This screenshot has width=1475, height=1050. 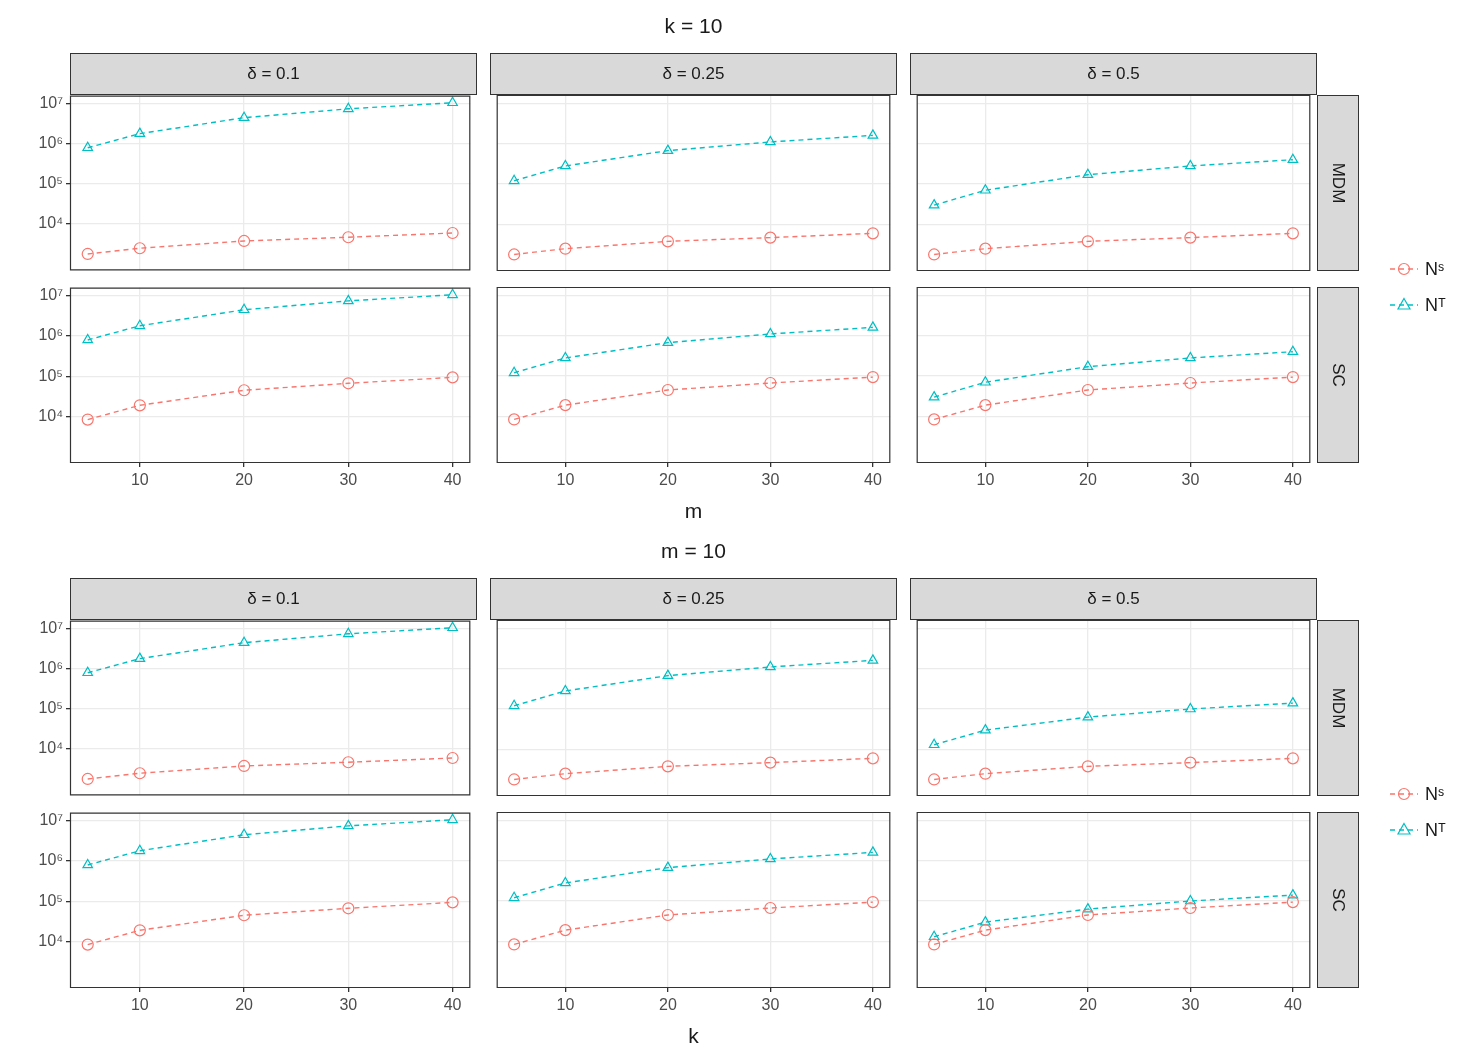 What do you see at coordinates (1435, 269) in the screenshot?
I see `legend-label: Nˢ` at bounding box center [1435, 269].